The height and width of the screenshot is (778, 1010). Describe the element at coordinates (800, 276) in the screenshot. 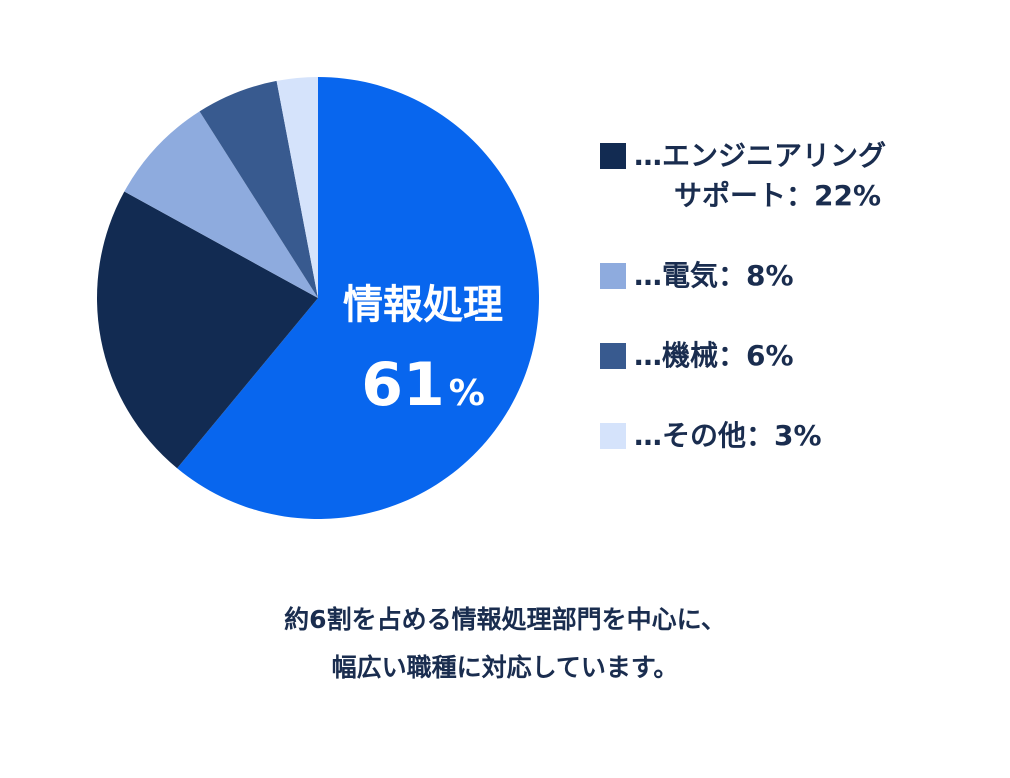

I see `legend-item-electrical: …電気：8%` at that location.